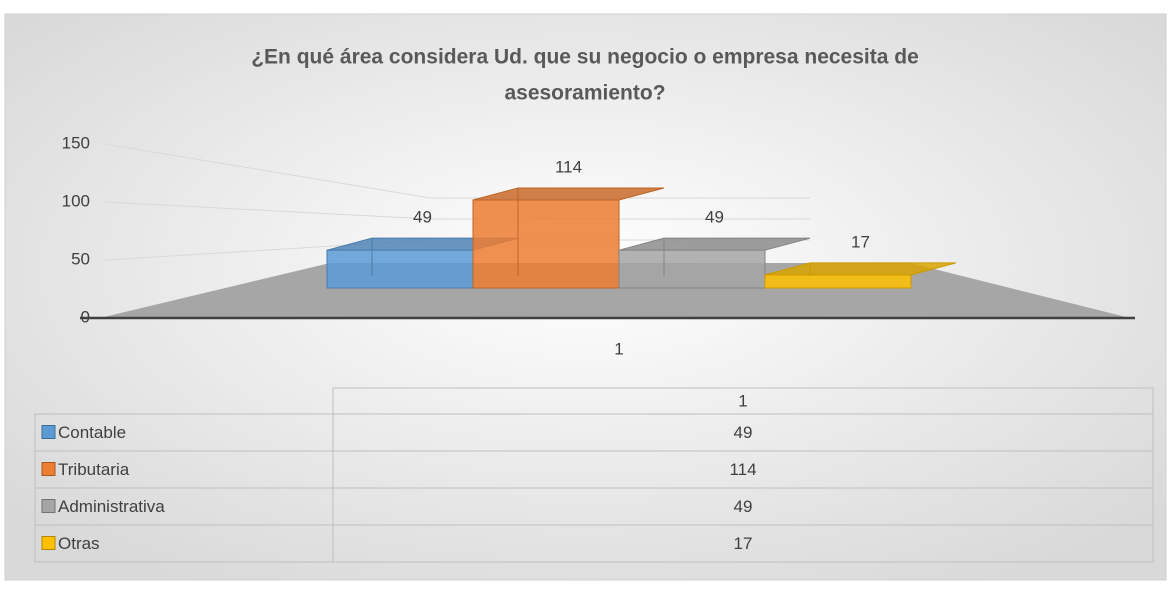 This screenshot has height=592, width=1171. What do you see at coordinates (618, 348) in the screenshot?
I see `x-tick-label: 1` at bounding box center [618, 348].